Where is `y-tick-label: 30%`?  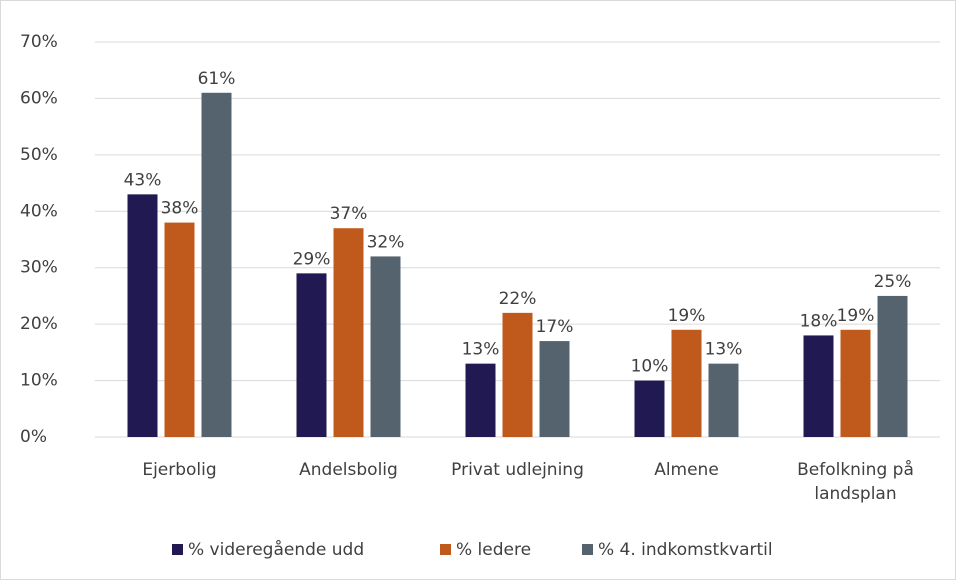
y-tick-label: 30% is located at coordinates (39, 268).